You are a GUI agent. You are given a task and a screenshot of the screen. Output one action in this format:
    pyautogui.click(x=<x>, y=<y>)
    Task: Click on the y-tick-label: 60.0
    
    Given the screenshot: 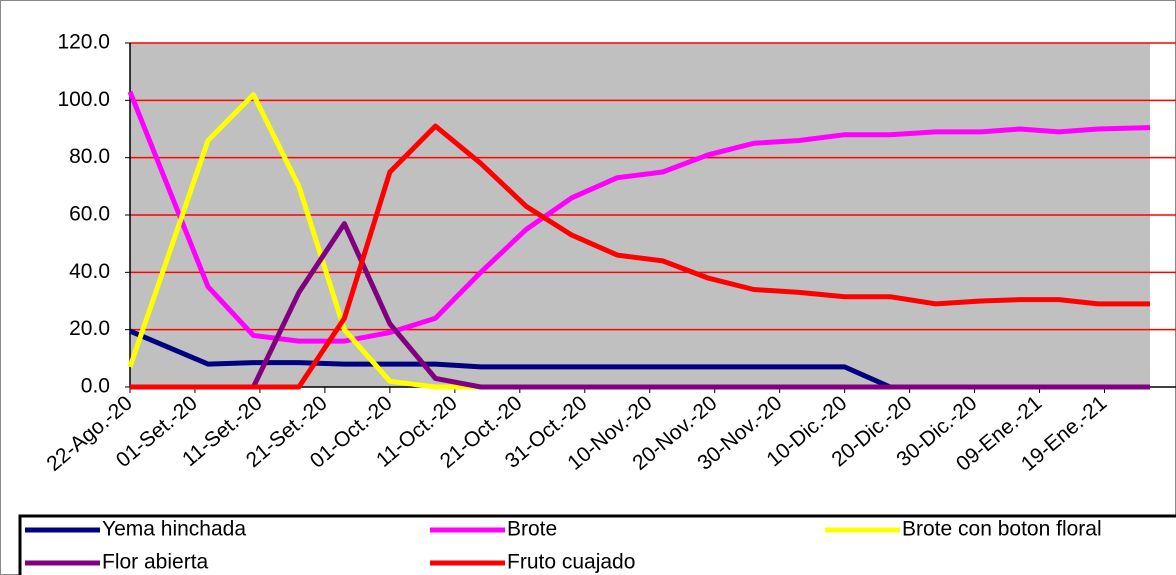 What is the action you would take?
    pyautogui.click(x=89, y=214)
    